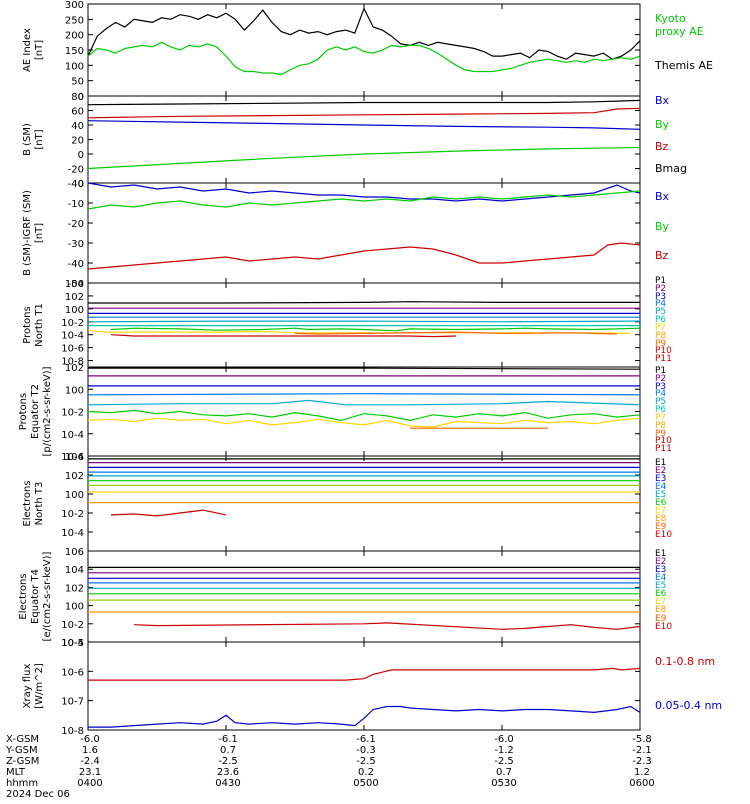 The height and width of the screenshot is (804, 750). I want to click on xaxis-row-label: X-GSM, so click(22, 739).